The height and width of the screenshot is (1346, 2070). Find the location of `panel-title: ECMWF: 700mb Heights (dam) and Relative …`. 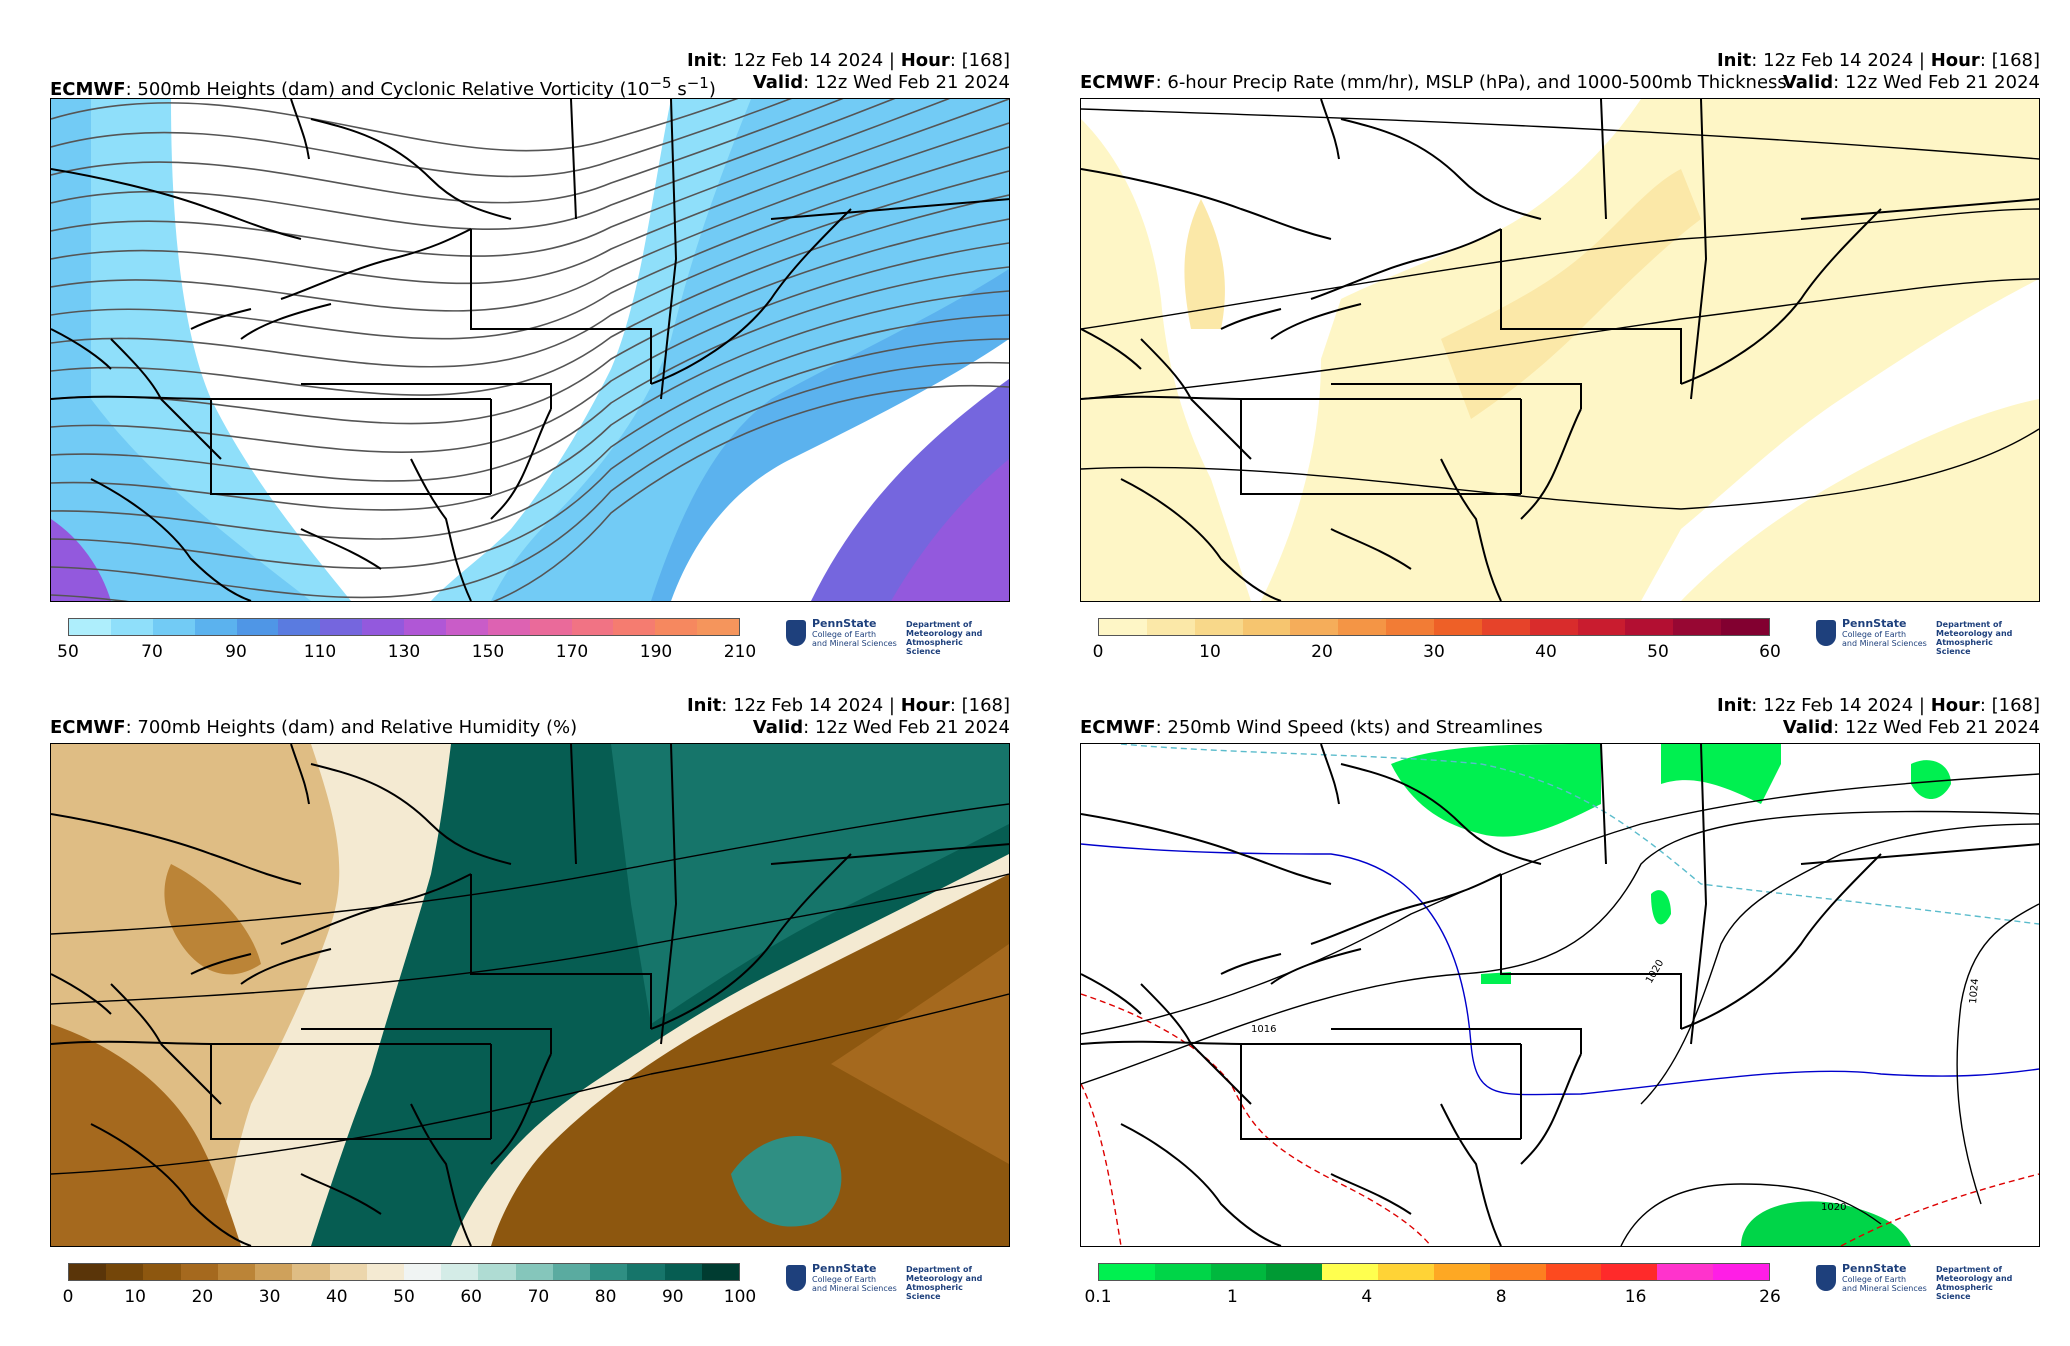

panel-title: ECMWF: 700mb Heights (dam) and Relative … is located at coordinates (314, 727).